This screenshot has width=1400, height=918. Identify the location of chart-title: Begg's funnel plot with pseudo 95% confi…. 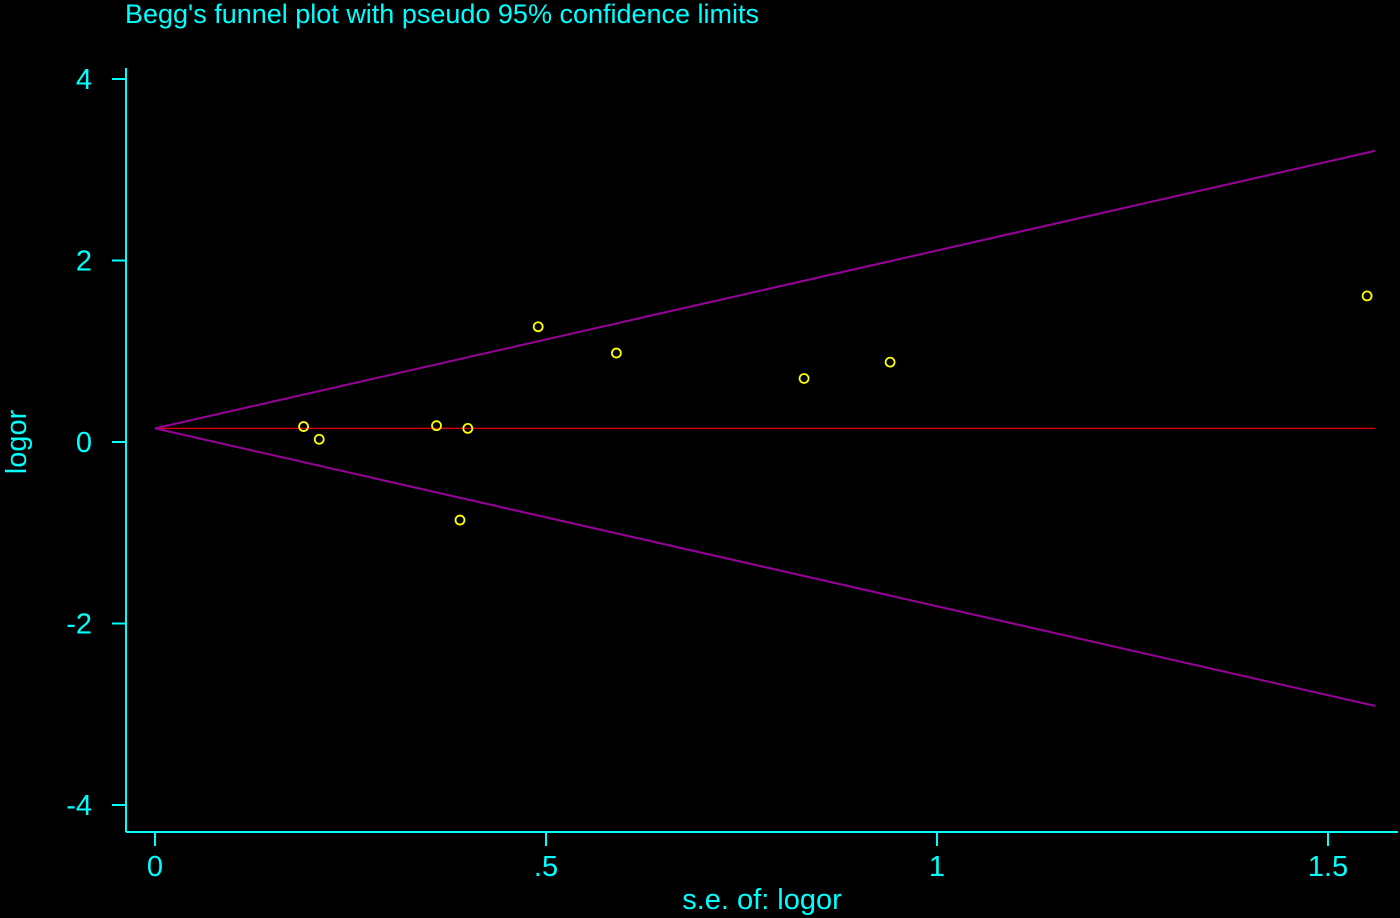
(442, 14).